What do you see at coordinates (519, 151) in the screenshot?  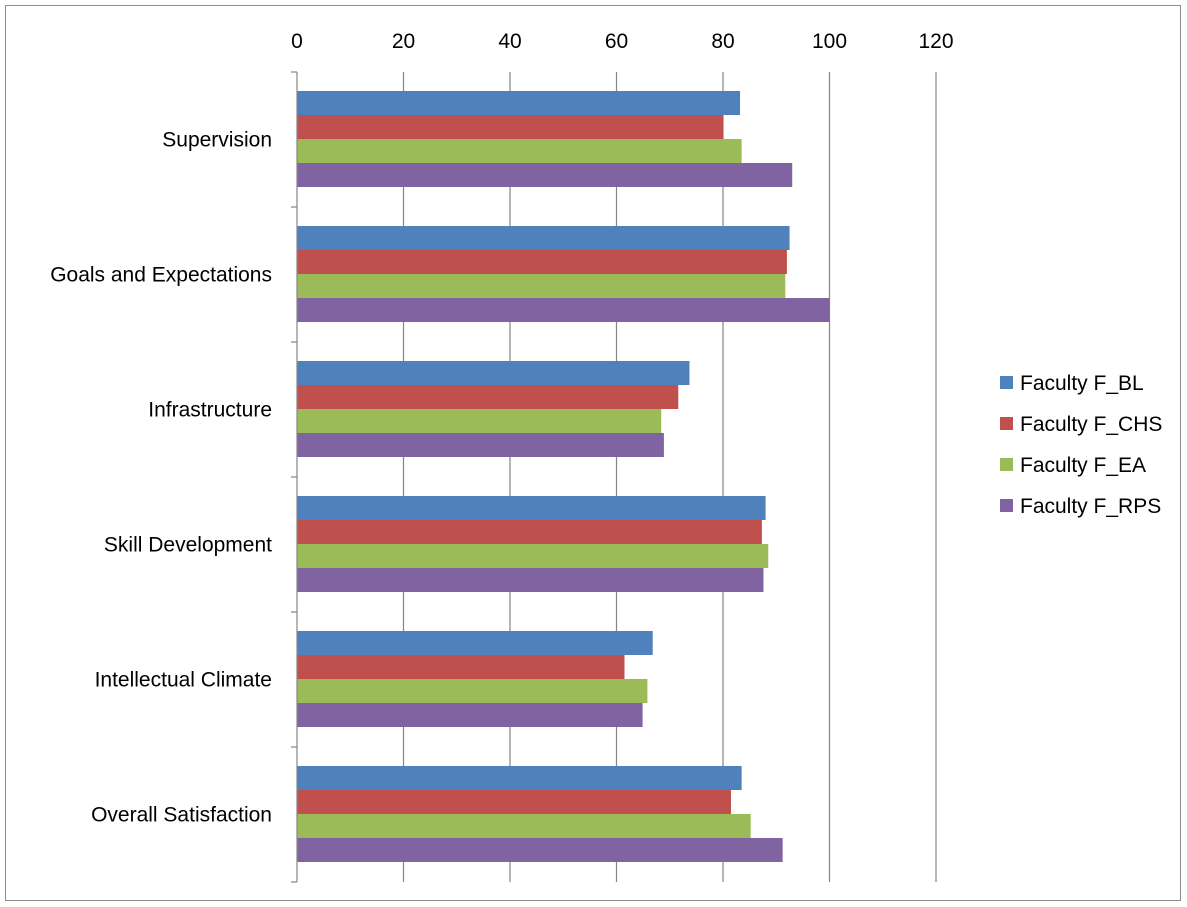 I see `bar-supervision-faculty-f-ea` at bounding box center [519, 151].